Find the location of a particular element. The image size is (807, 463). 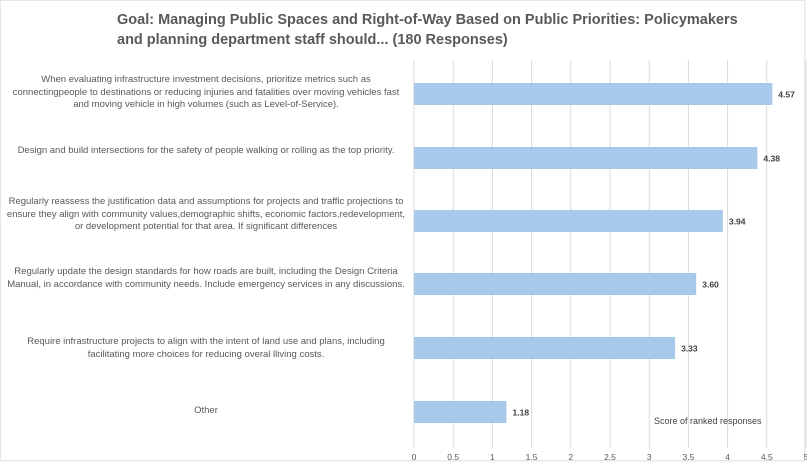

bar-value-label-6: 1.18 is located at coordinates (521, 413).